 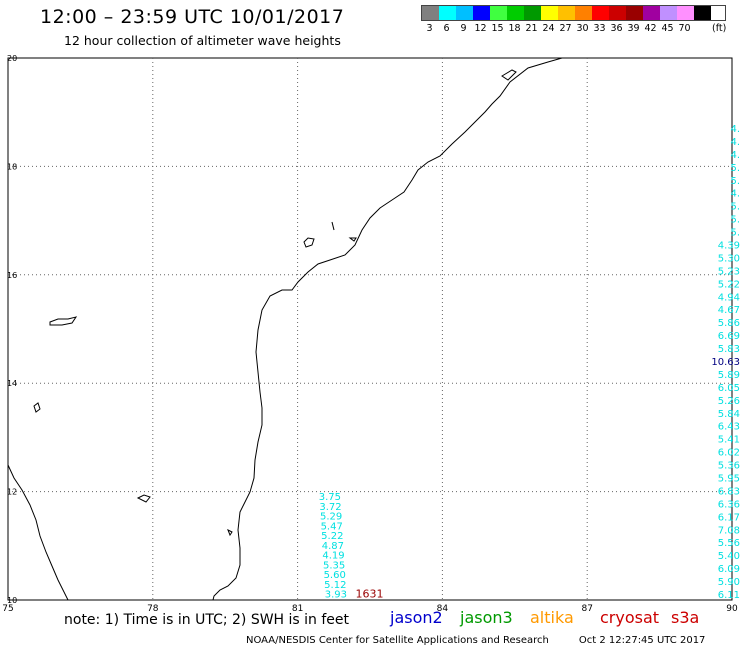 What do you see at coordinates (429, 28) in the screenshot?
I see `legend-label: 3` at bounding box center [429, 28].